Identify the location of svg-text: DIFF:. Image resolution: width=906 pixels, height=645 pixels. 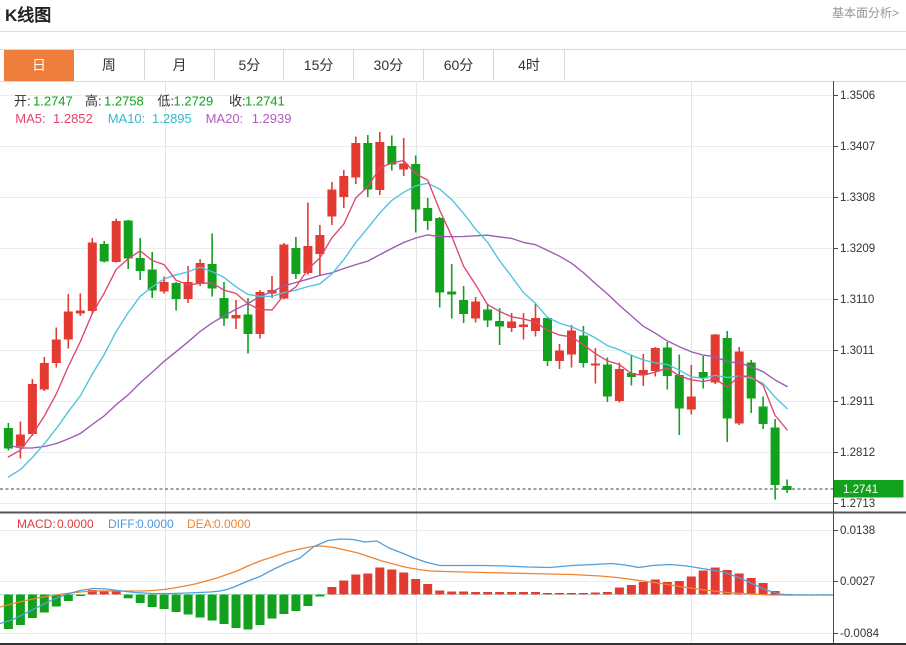
(123, 524).